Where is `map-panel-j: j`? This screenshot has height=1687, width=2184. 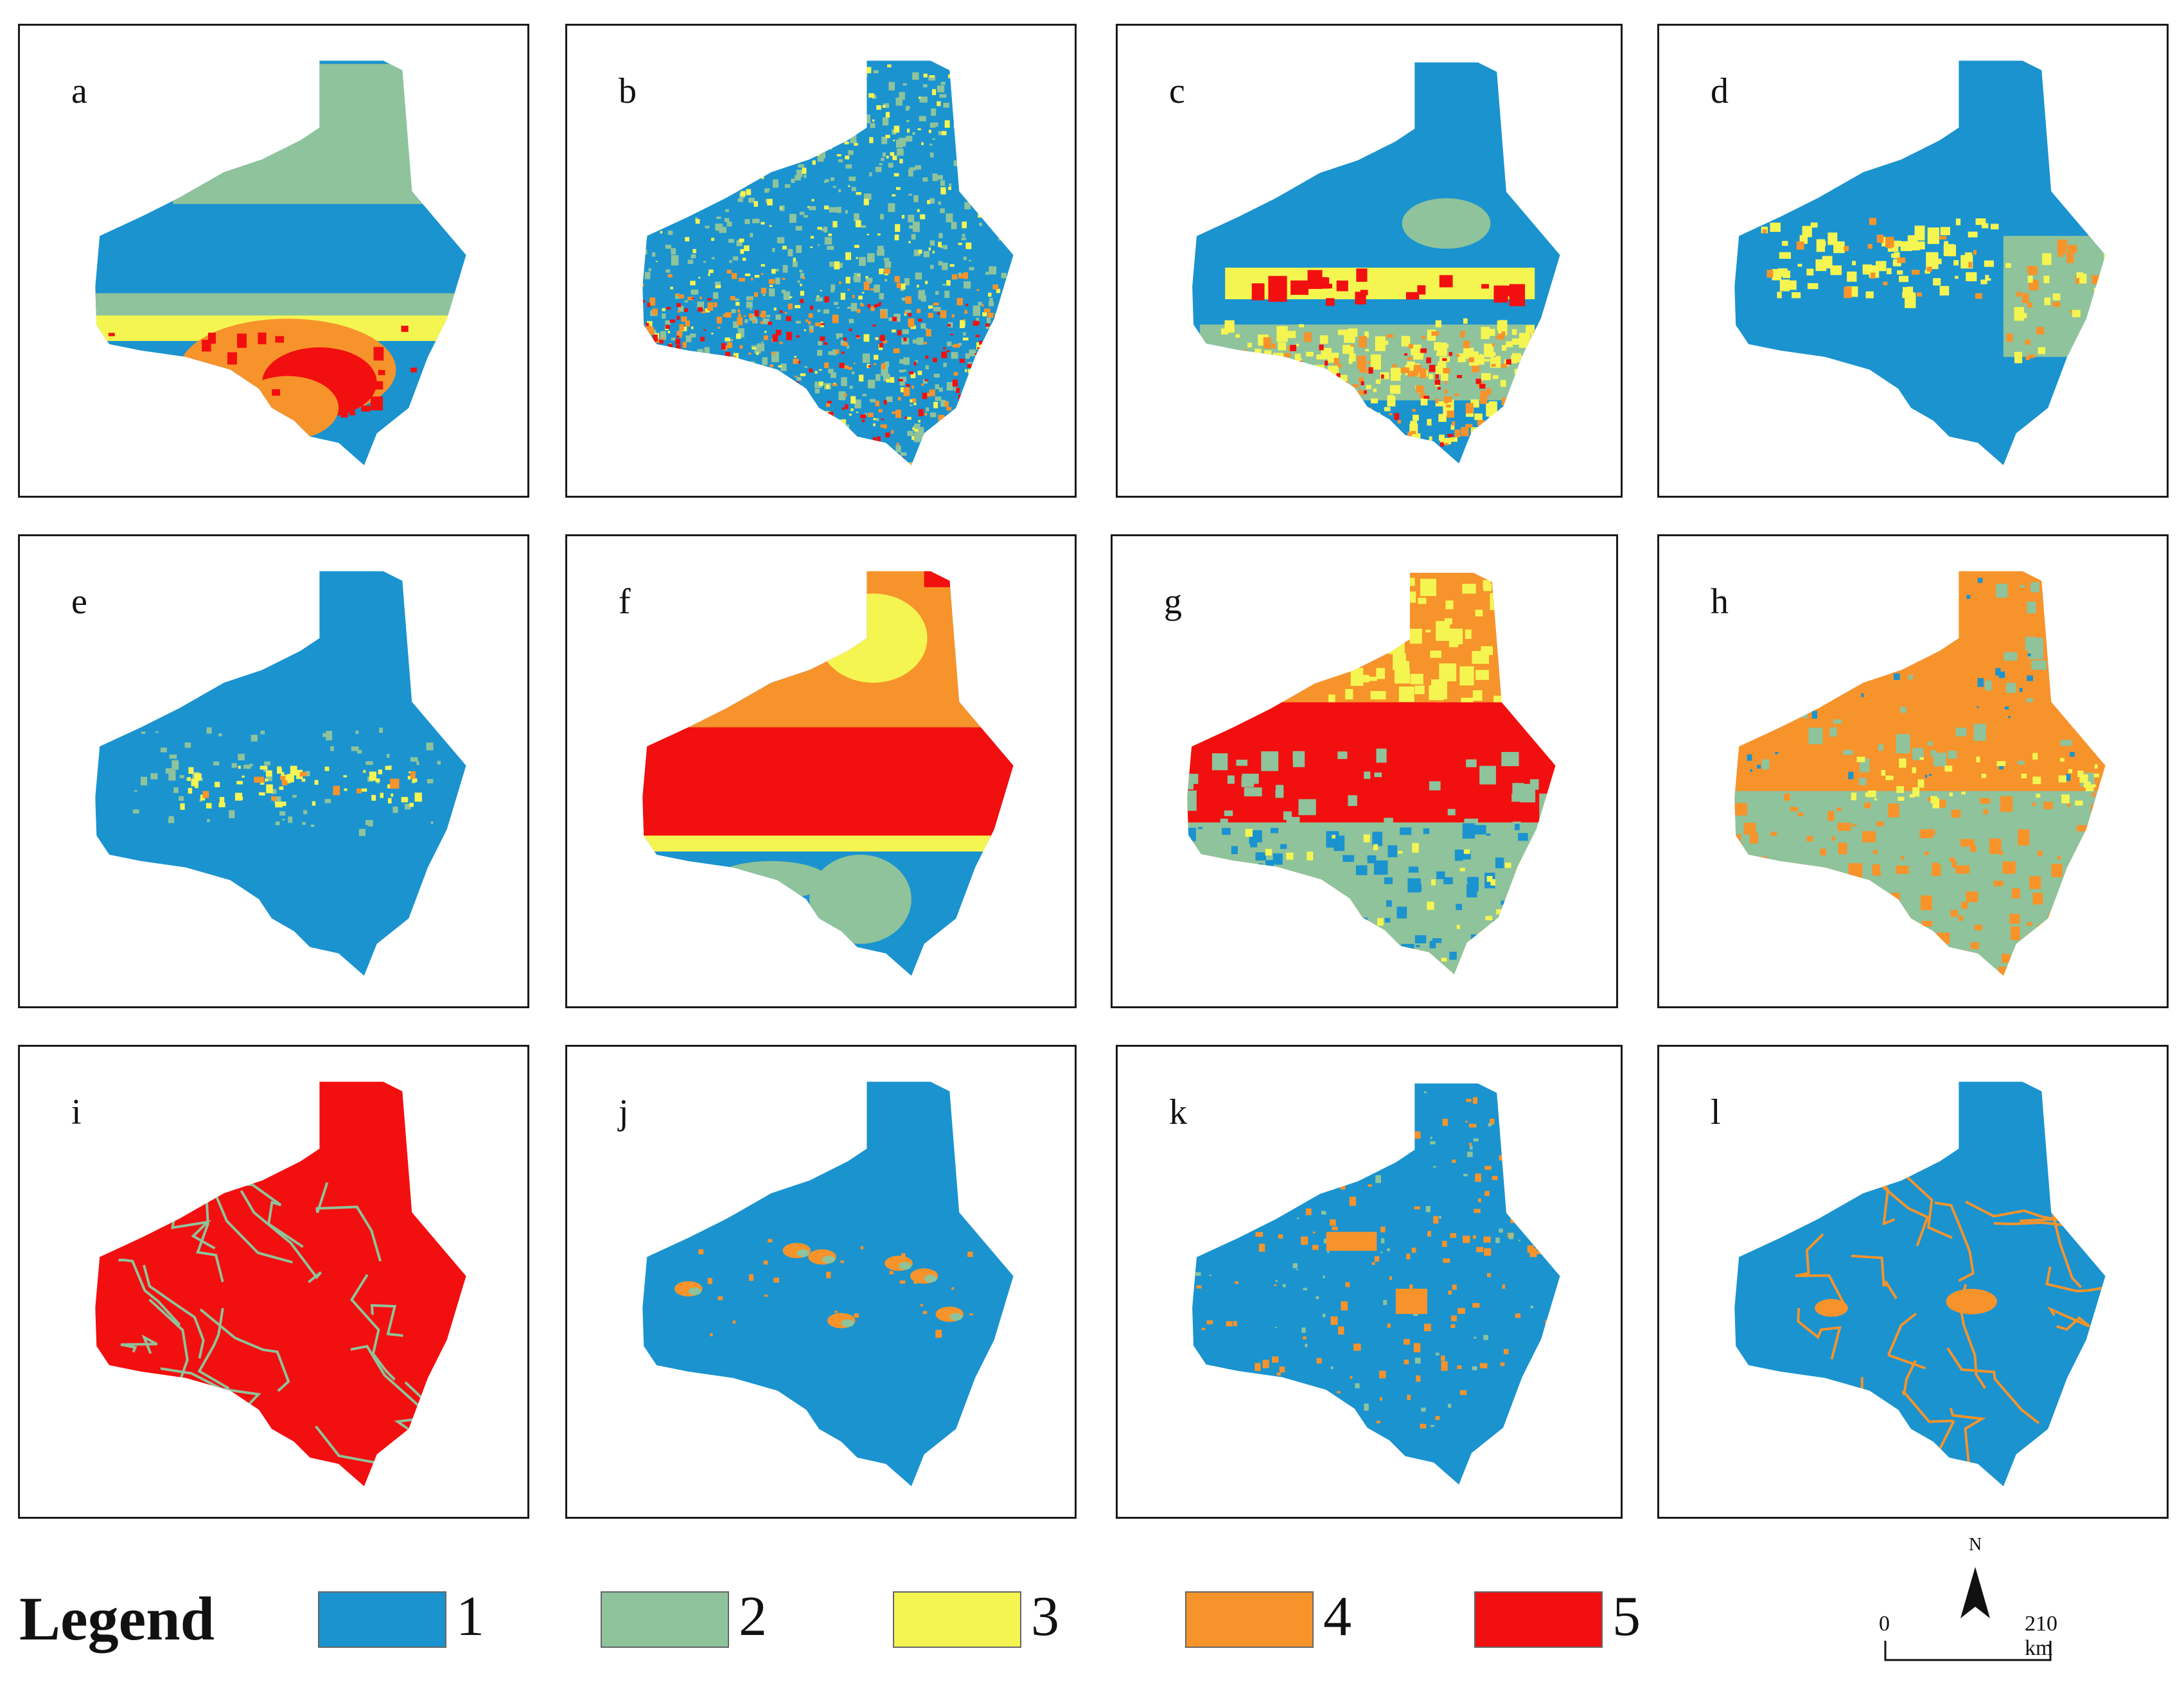 map-panel-j: j is located at coordinates (821, 1282).